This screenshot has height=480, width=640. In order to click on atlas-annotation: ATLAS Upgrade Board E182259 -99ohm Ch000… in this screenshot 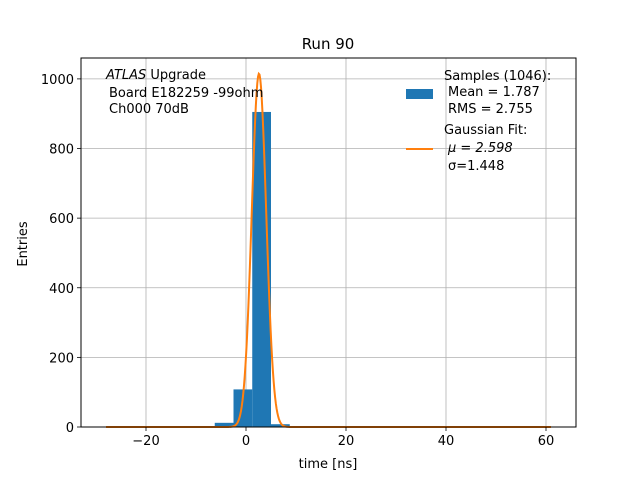, I will do `click(184, 92)`.